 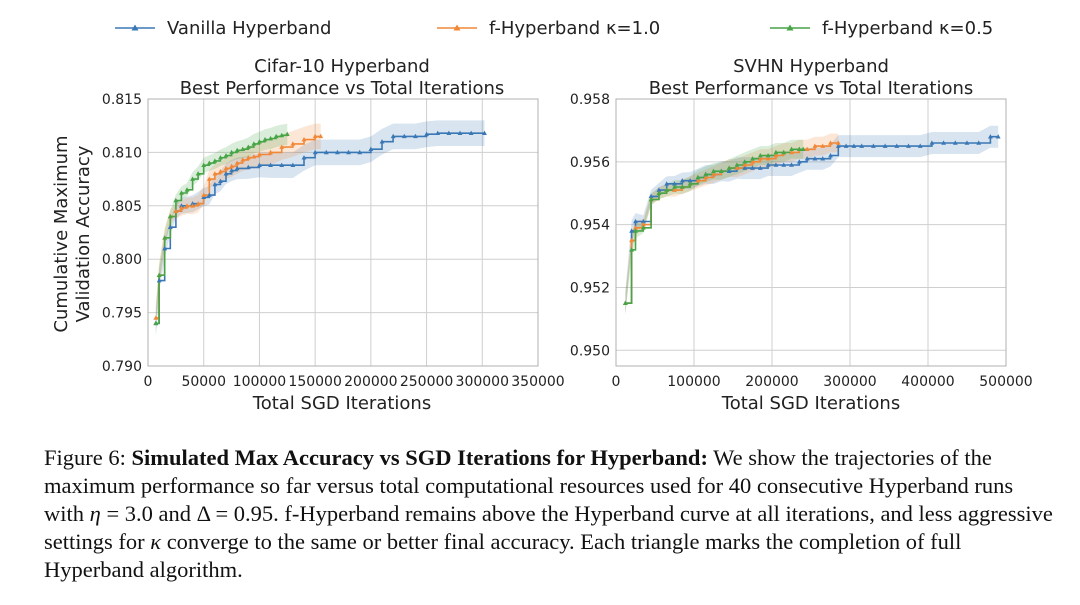 What do you see at coordinates (148, 382) in the screenshot?
I see `cifar10-xtick-label-0: 0` at bounding box center [148, 382].